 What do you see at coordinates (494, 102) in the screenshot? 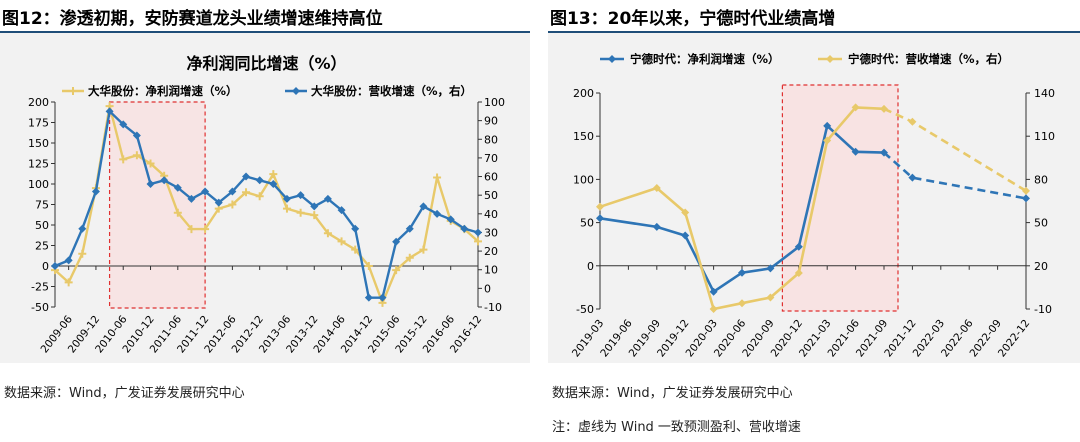
I see `y-right-tick-label: 100` at bounding box center [494, 102].